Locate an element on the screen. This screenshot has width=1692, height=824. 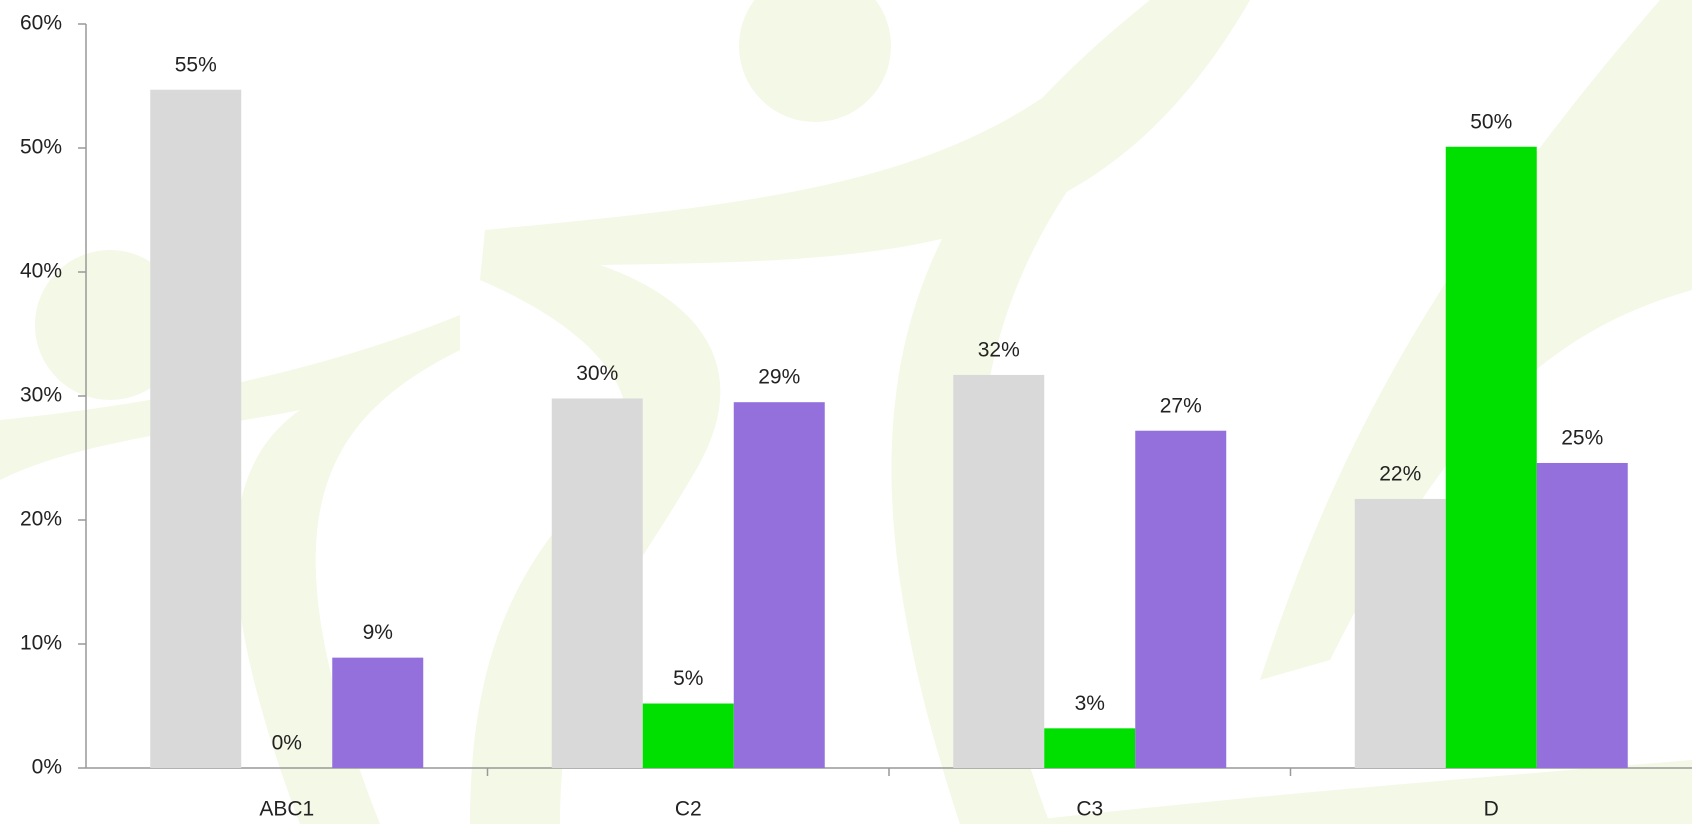
value-label: 50% is located at coordinates (1491, 121).